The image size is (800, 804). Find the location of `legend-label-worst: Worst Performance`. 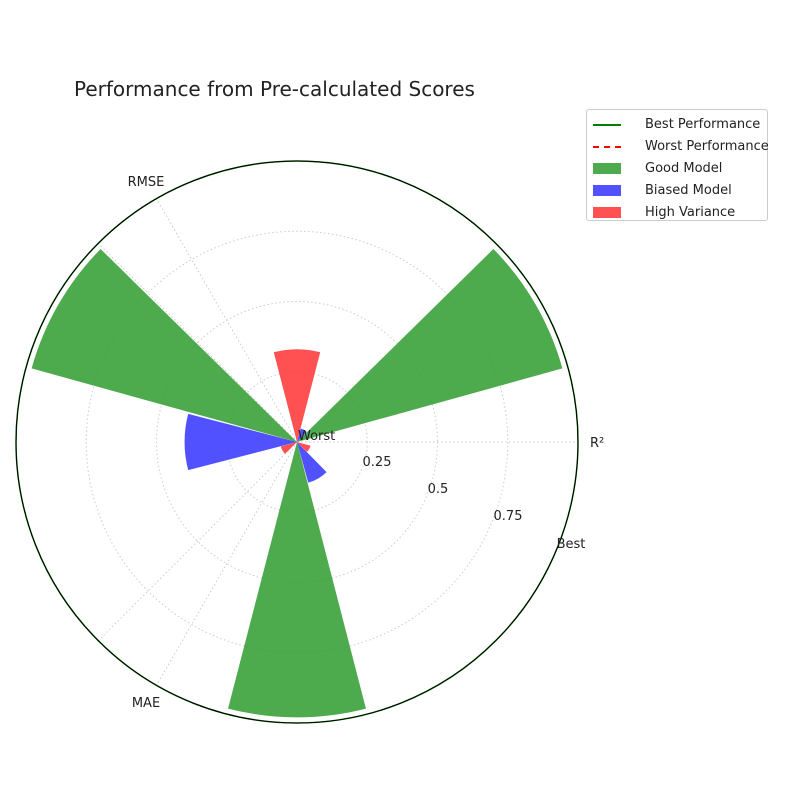

legend-label-worst: Worst Performance is located at coordinates (707, 146).